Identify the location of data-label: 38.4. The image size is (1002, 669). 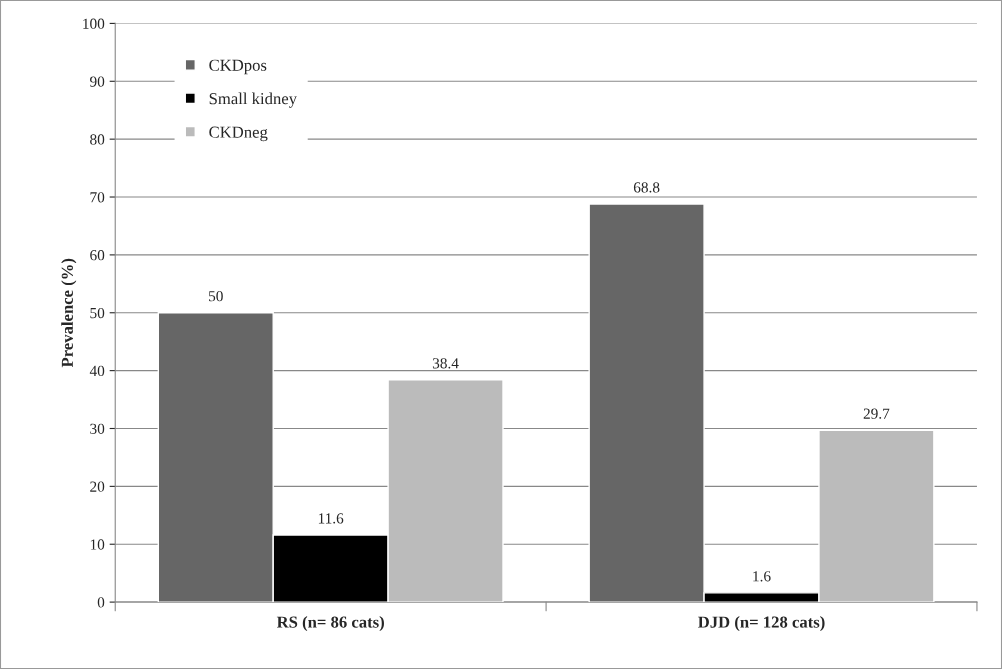
(445, 363).